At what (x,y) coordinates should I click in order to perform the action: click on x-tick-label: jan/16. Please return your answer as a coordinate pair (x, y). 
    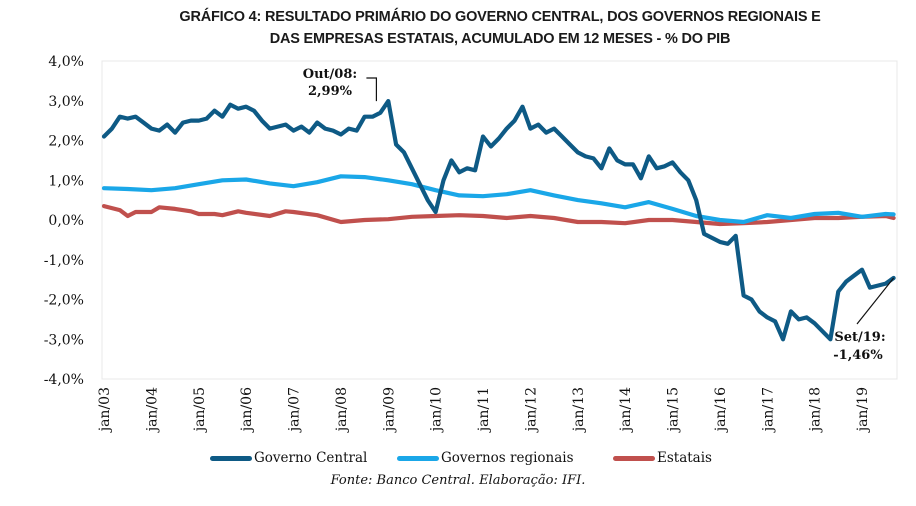
    Looking at the image, I should click on (721, 410).